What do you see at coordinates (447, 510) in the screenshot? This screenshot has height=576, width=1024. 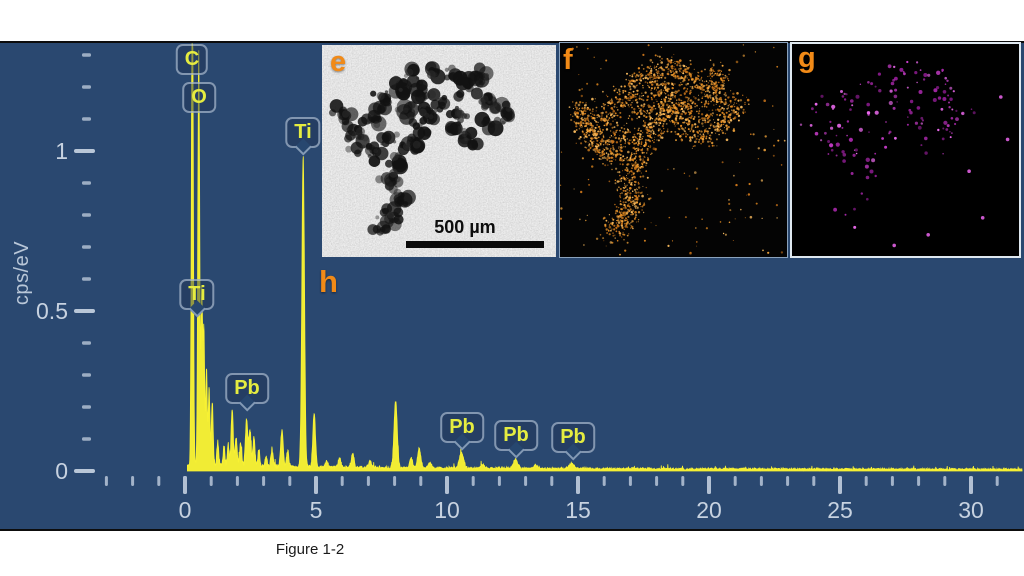 I see `x-tick-label: 10` at bounding box center [447, 510].